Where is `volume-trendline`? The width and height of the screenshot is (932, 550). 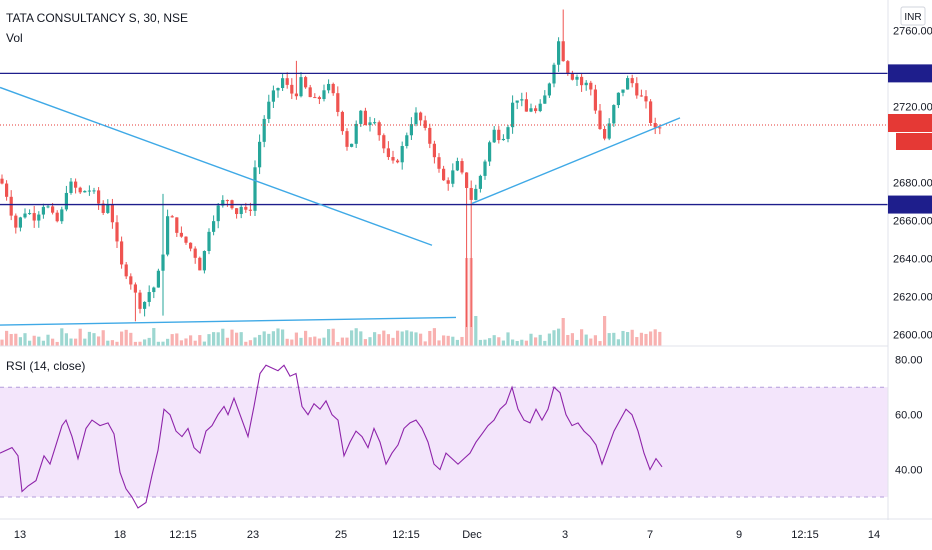
volume-trendline is located at coordinates (228, 321).